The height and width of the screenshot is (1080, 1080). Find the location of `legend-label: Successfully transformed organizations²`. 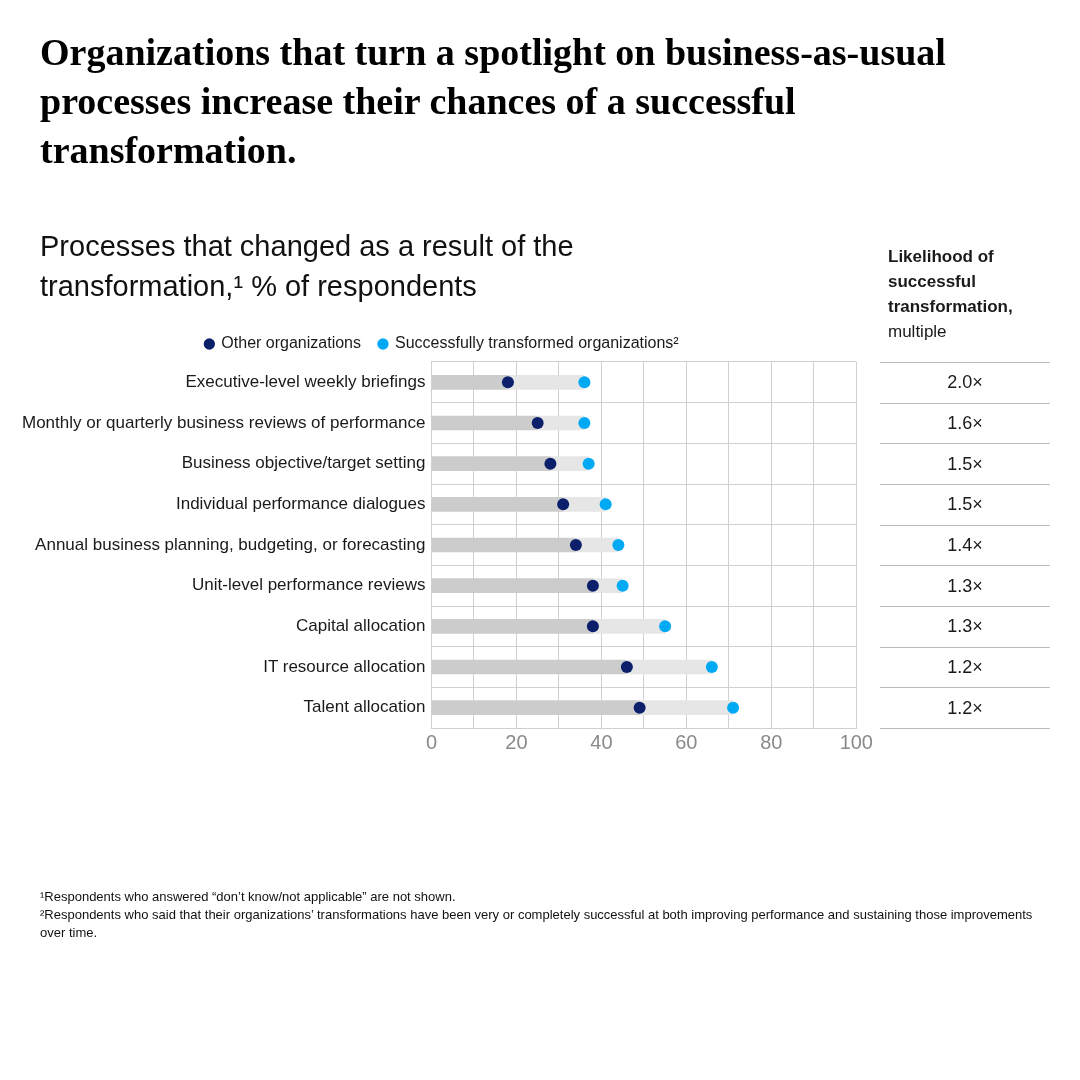

legend-label: Successfully transformed organizations² is located at coordinates (537, 343).